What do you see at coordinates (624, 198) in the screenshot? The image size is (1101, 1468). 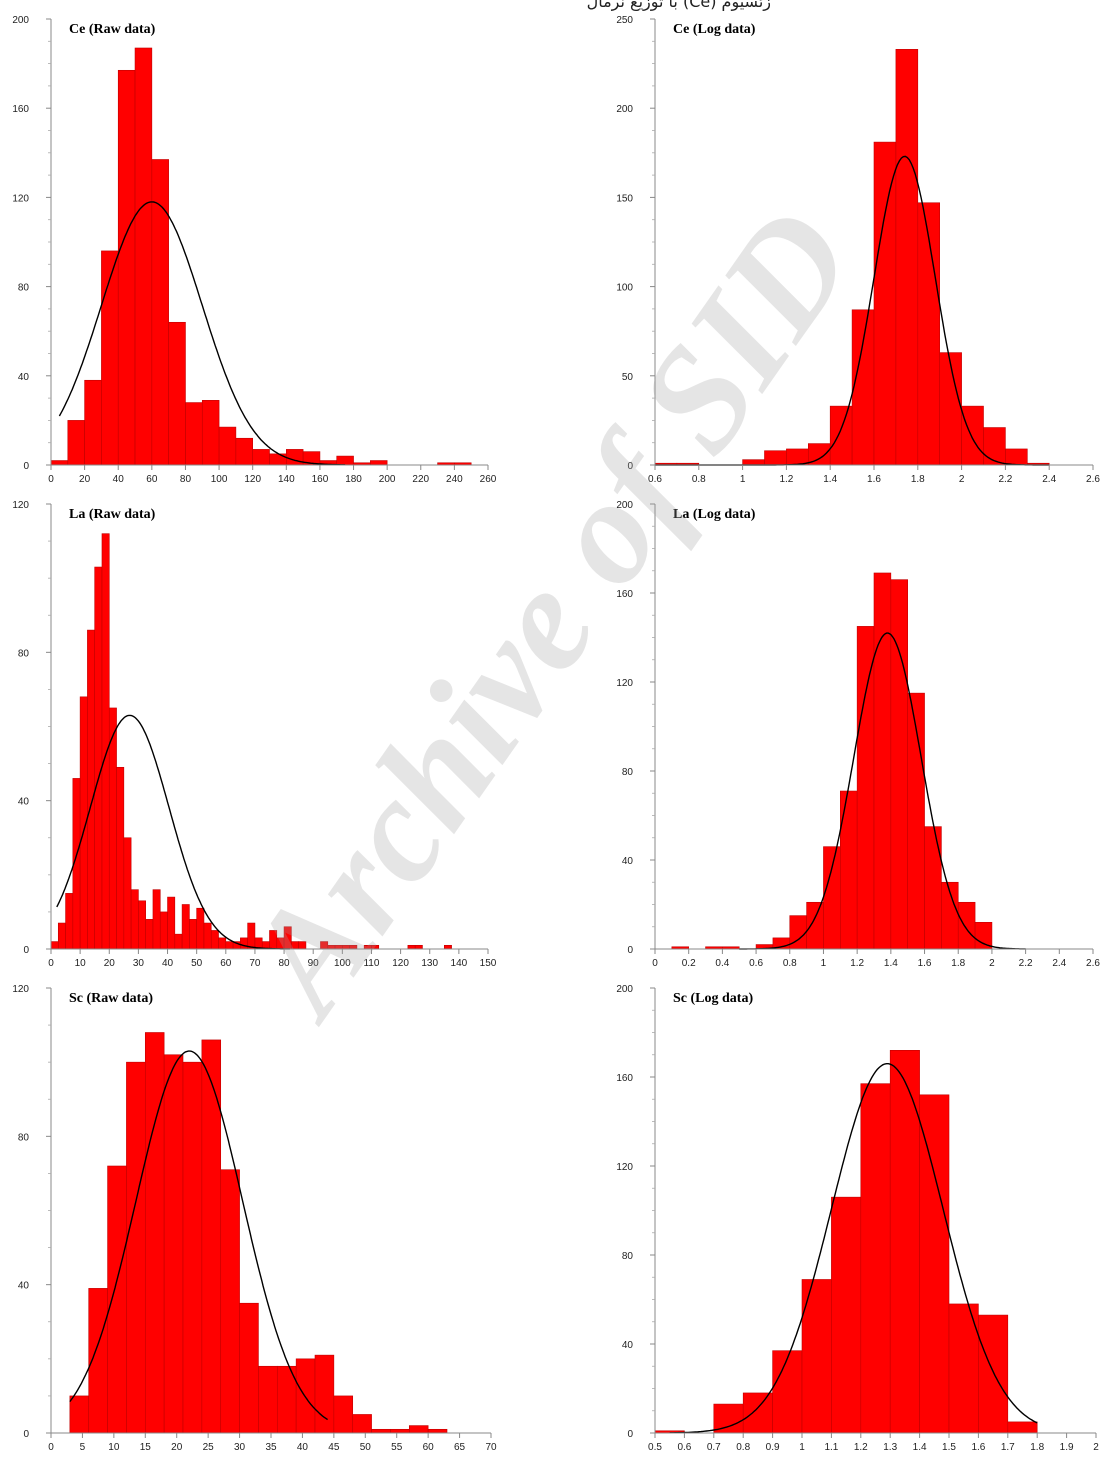 I see `y-tick-label: 150` at bounding box center [624, 198].